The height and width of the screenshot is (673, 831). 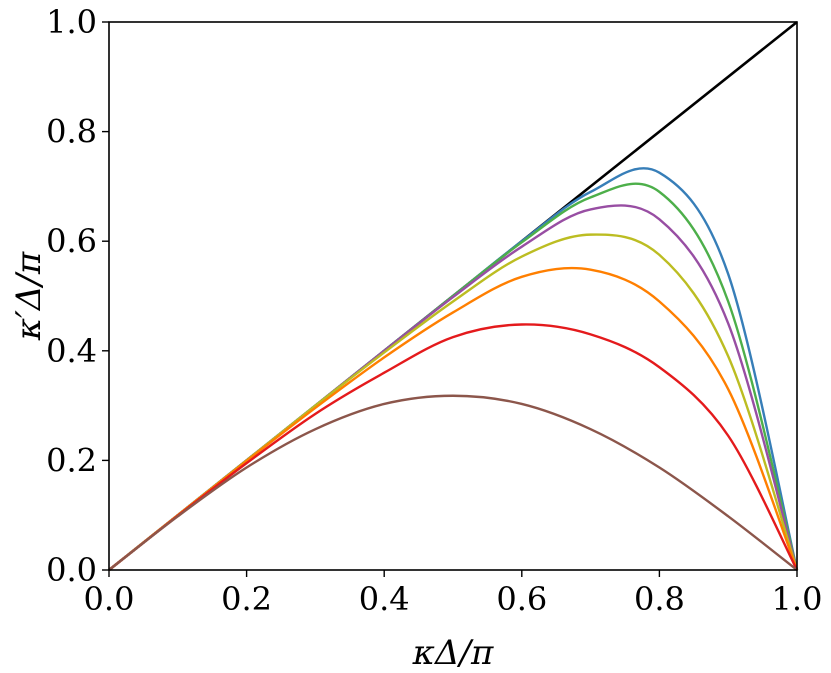 I want to click on y-tick-label: 0.8, so click(x=71, y=132).